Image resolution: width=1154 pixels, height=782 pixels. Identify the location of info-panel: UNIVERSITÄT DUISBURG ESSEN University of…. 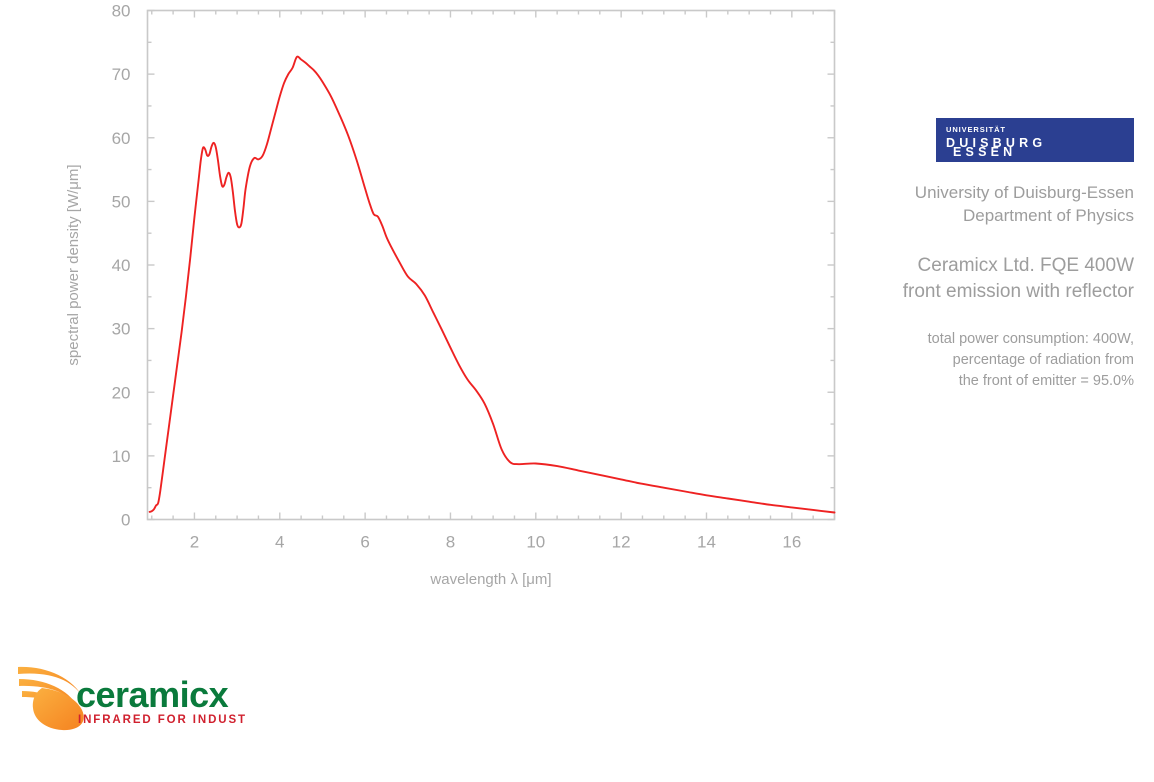
(1002, 255).